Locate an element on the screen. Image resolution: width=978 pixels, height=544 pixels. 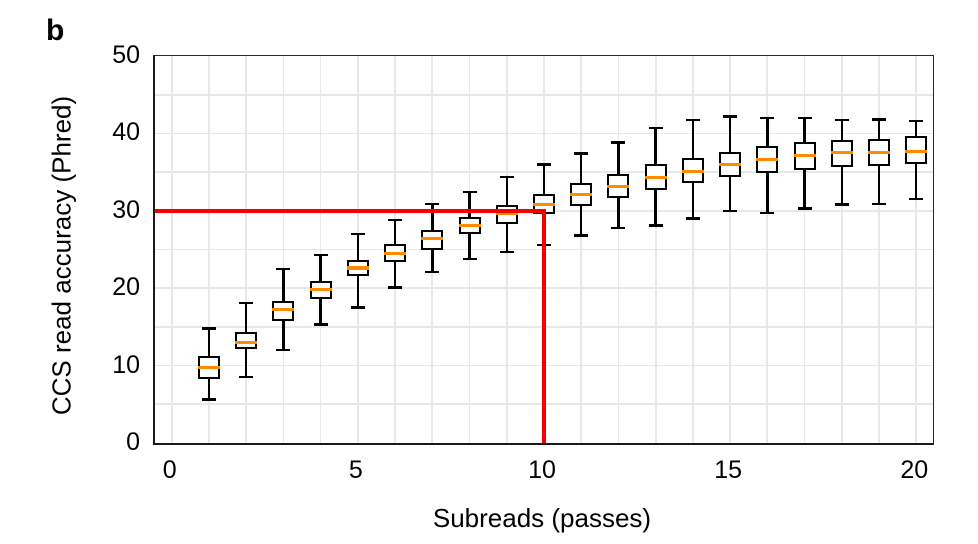
y-axis-title: CCS read accuracy (Phred) is located at coordinates (61, 255).